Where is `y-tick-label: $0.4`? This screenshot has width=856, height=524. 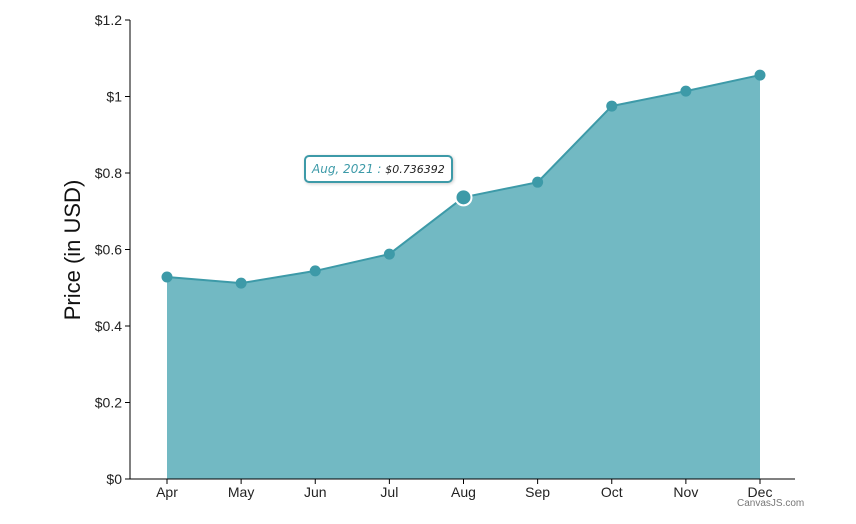 y-tick-label: $0.4 is located at coordinates (108, 326).